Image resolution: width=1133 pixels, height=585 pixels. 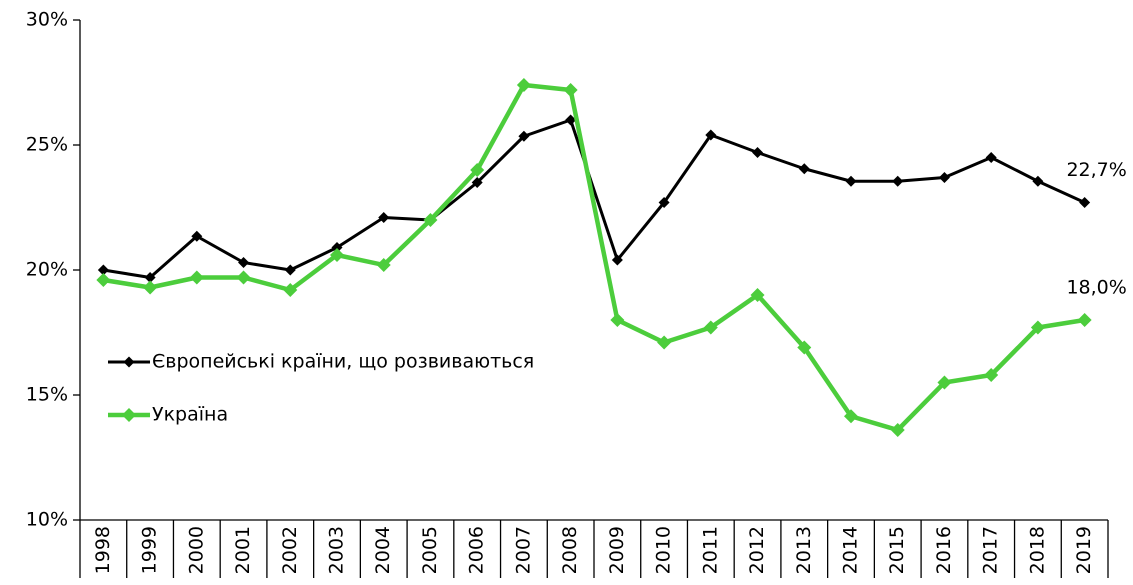 What do you see at coordinates (570, 550) in the screenshot?
I see `x-tick-label: 2008` at bounding box center [570, 550].